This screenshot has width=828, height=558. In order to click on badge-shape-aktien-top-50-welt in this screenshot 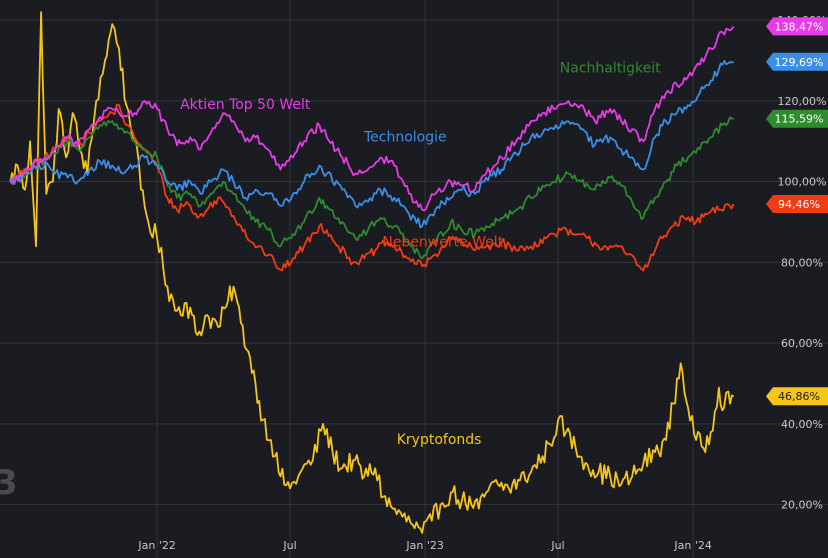, I will do `click(797, 26)`.